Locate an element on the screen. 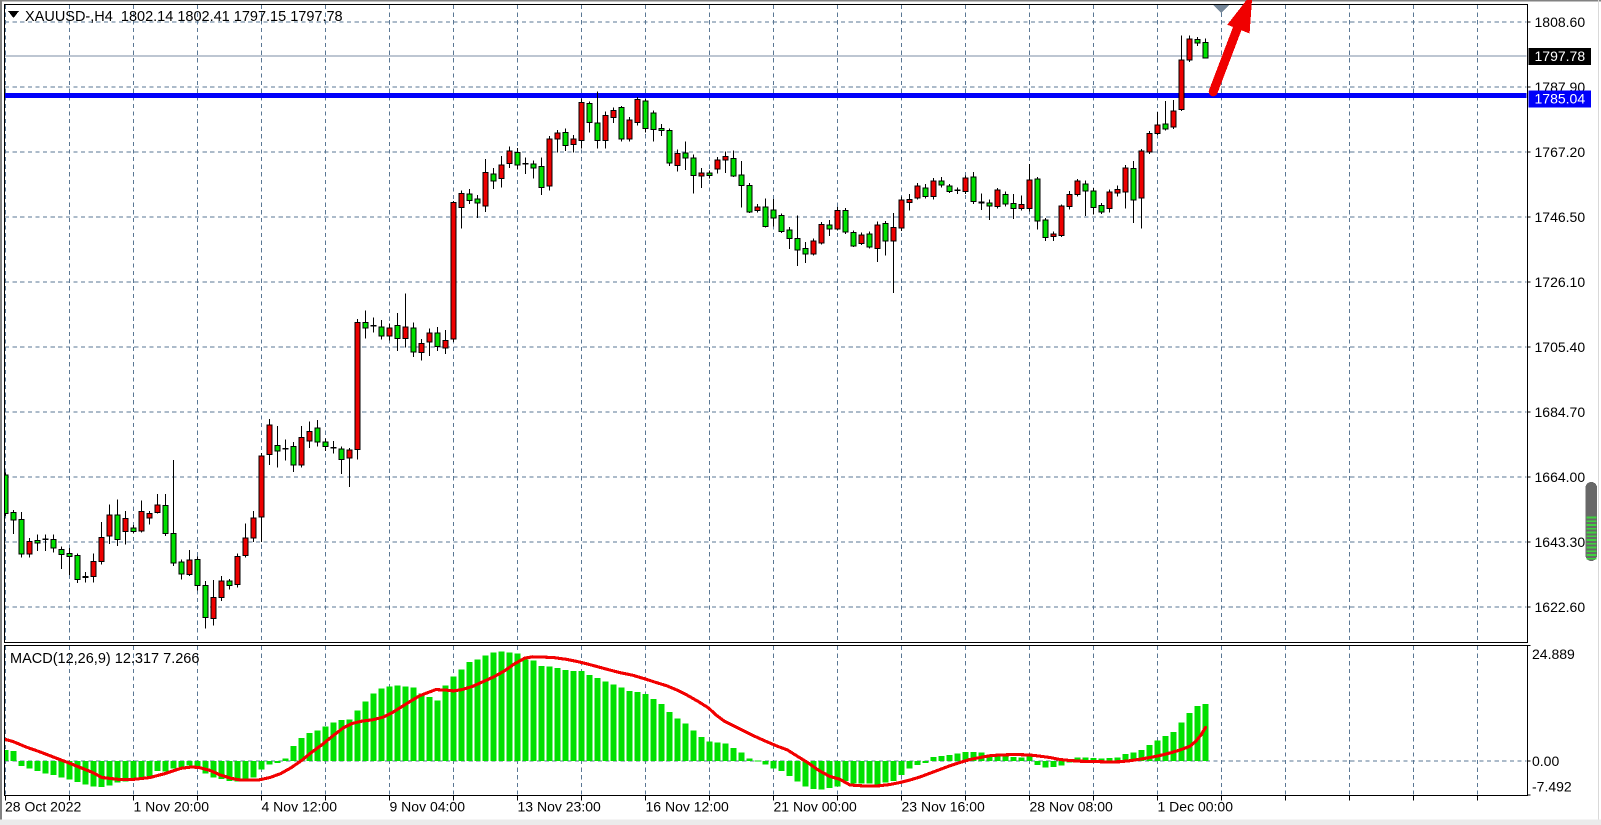 This screenshot has height=825, width=1601. svg-text: 1 Dec 00:00 is located at coordinates (1196, 807).